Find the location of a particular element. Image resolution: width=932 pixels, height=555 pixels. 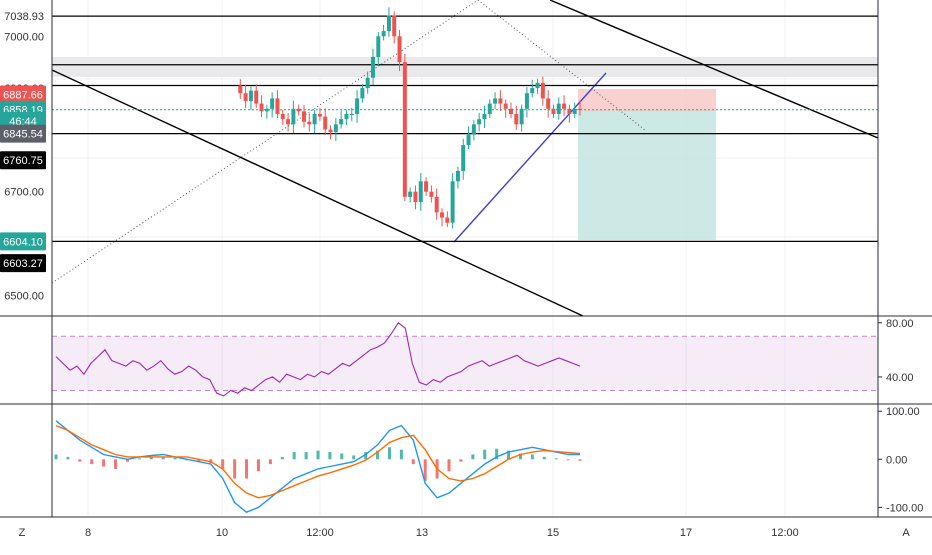

price-badge-label: 6604.10 is located at coordinates (23, 242).